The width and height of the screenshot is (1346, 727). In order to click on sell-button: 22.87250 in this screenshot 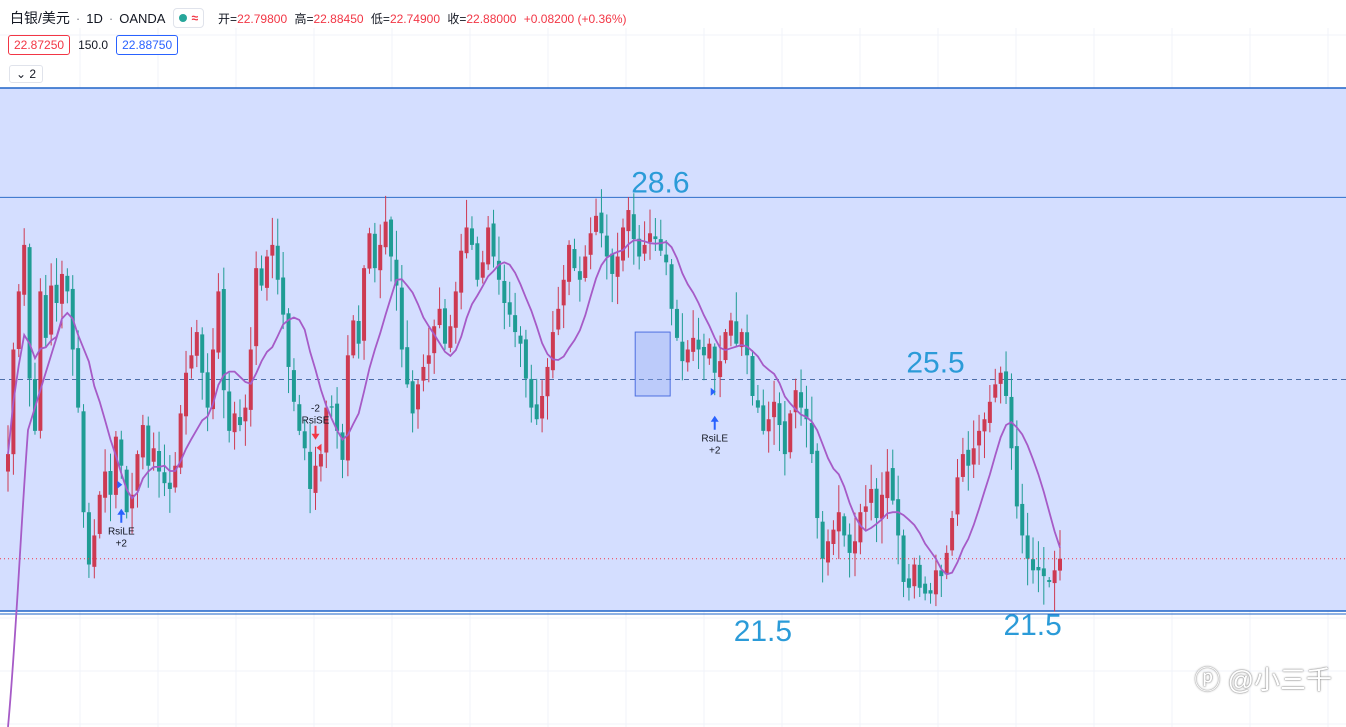, I will do `click(39, 45)`.